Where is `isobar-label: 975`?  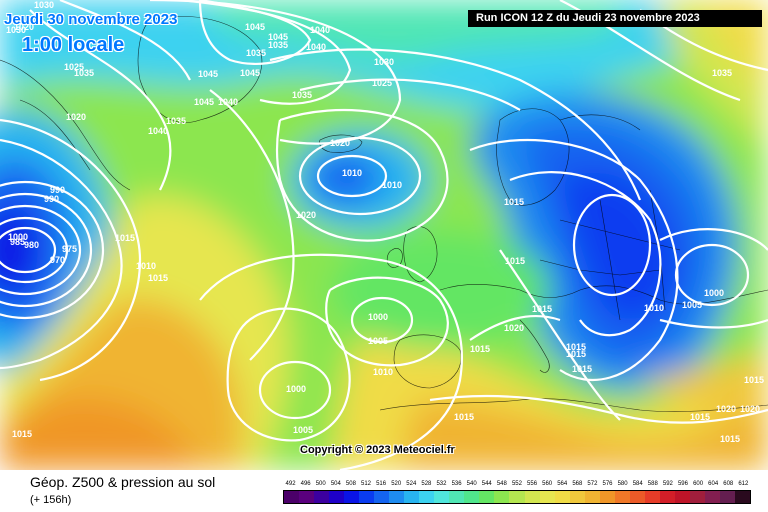 isobar-label: 975 is located at coordinates (69, 249).